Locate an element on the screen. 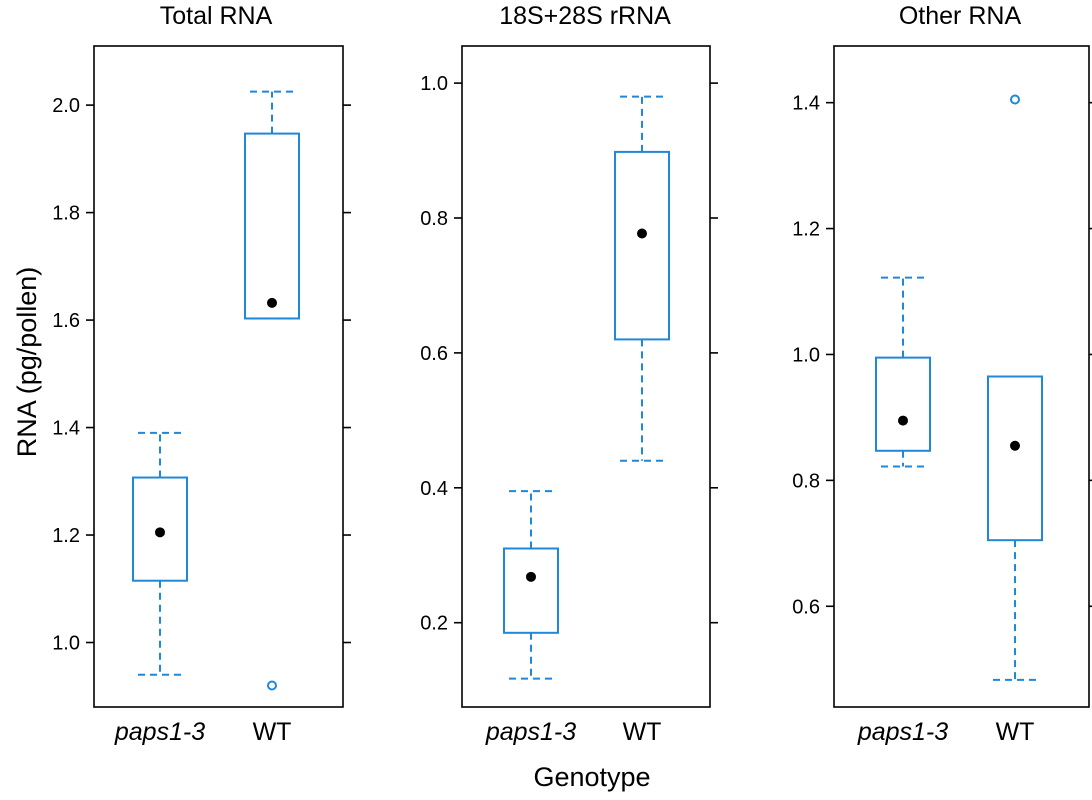  y-tick-label: 0.4 is located at coordinates (434, 489).